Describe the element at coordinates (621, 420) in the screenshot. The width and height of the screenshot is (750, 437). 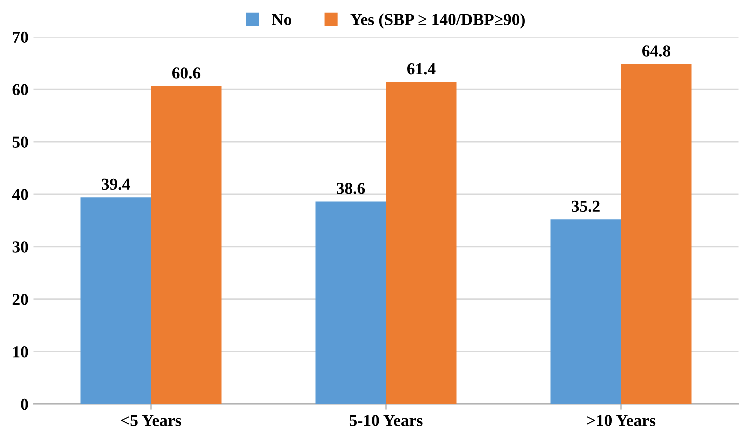
I see `x-tick-label: >10 Years` at that location.